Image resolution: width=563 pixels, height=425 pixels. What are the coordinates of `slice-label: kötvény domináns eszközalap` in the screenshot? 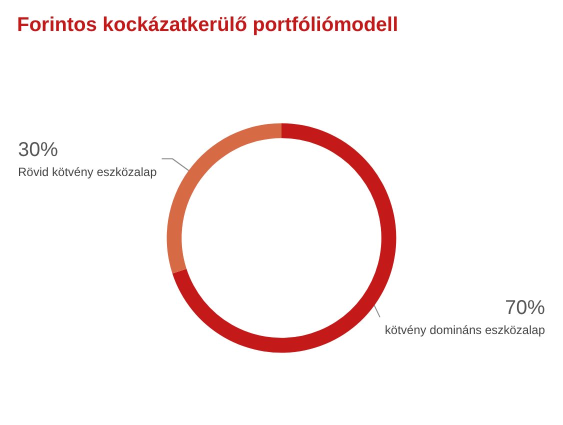 It's located at (465, 330).